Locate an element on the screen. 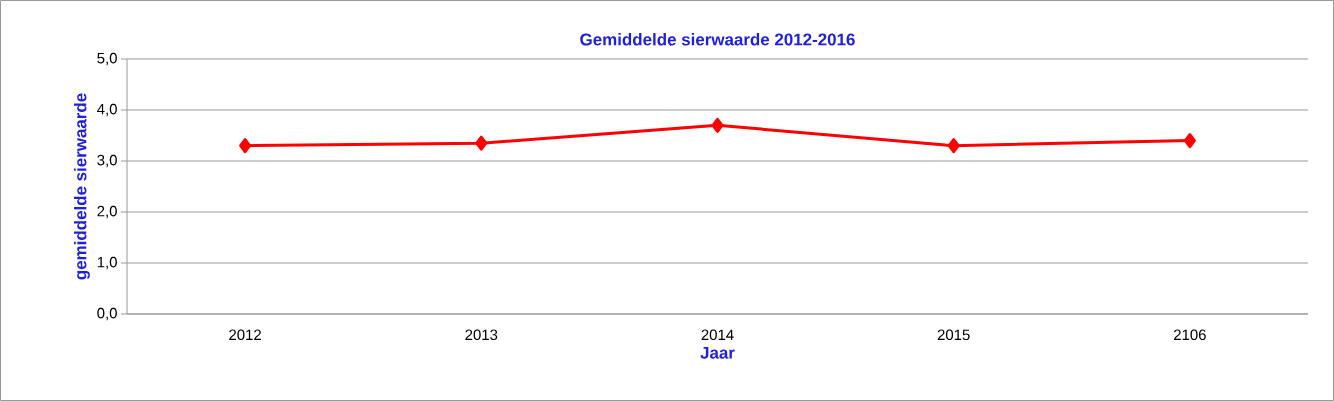 This screenshot has height=401, width=1334. y-tick-label: 3,0 is located at coordinates (107, 161).